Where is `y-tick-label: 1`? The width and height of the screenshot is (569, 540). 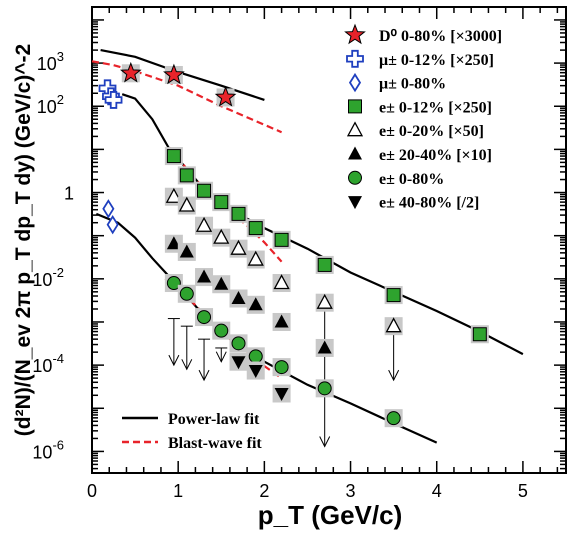
y-tick-label: 1 is located at coordinates (69, 194).